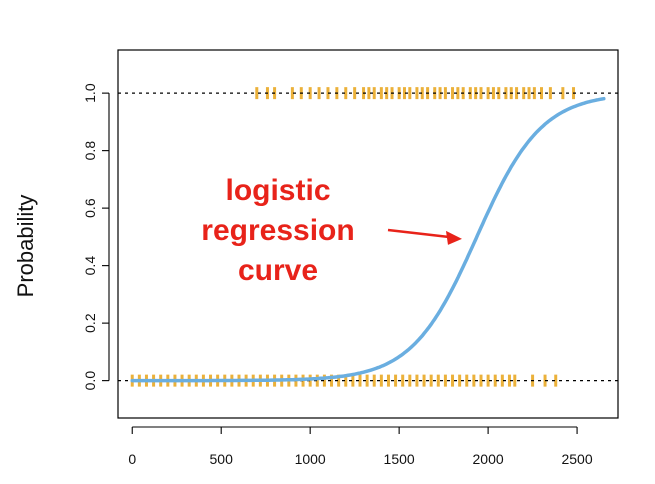 Image resolution: width=655 pixels, height=484 pixels. Describe the element at coordinates (576, 459) in the screenshot. I see `x-tick-label: 2500` at that location.